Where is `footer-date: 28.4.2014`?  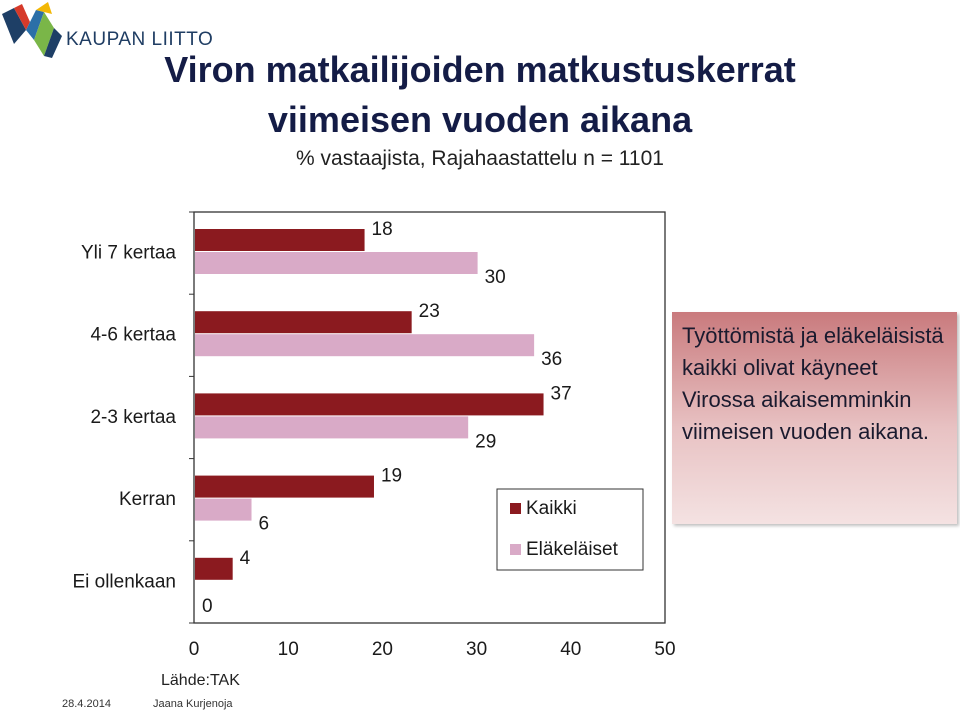
footer-date: 28.4.2014 is located at coordinates (86, 704).